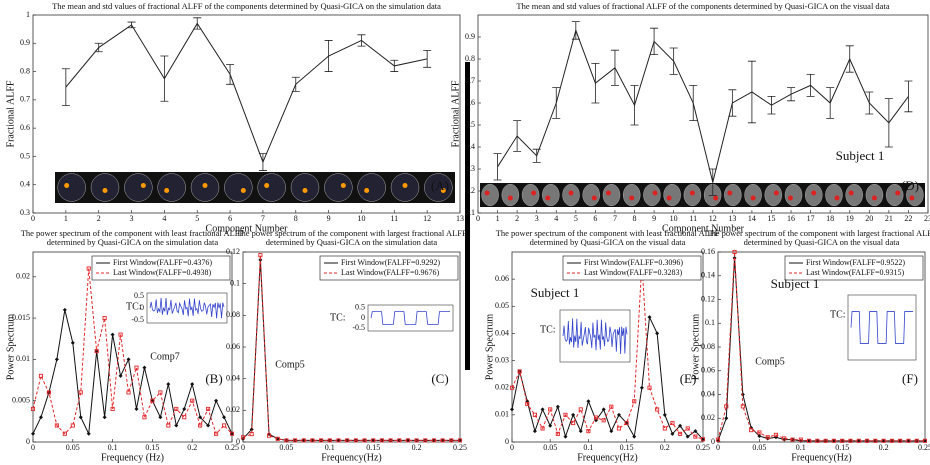 The width and height of the screenshot is (930, 465). What do you see at coordinates (467, 216) in the screenshot?
I see `divider` at bounding box center [467, 216].